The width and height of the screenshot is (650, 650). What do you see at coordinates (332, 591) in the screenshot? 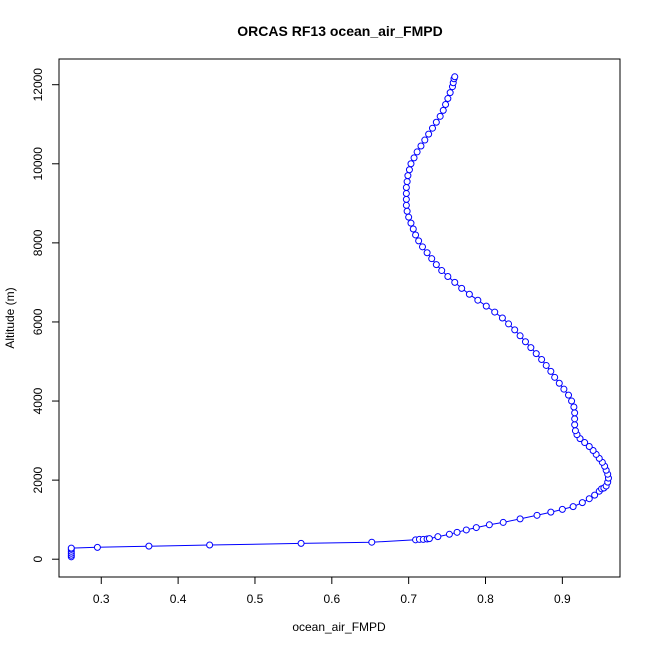
I see `x-axis: 0.3 0.4 0.5 0.6 0.7 0.8 0.9` at bounding box center [332, 591].